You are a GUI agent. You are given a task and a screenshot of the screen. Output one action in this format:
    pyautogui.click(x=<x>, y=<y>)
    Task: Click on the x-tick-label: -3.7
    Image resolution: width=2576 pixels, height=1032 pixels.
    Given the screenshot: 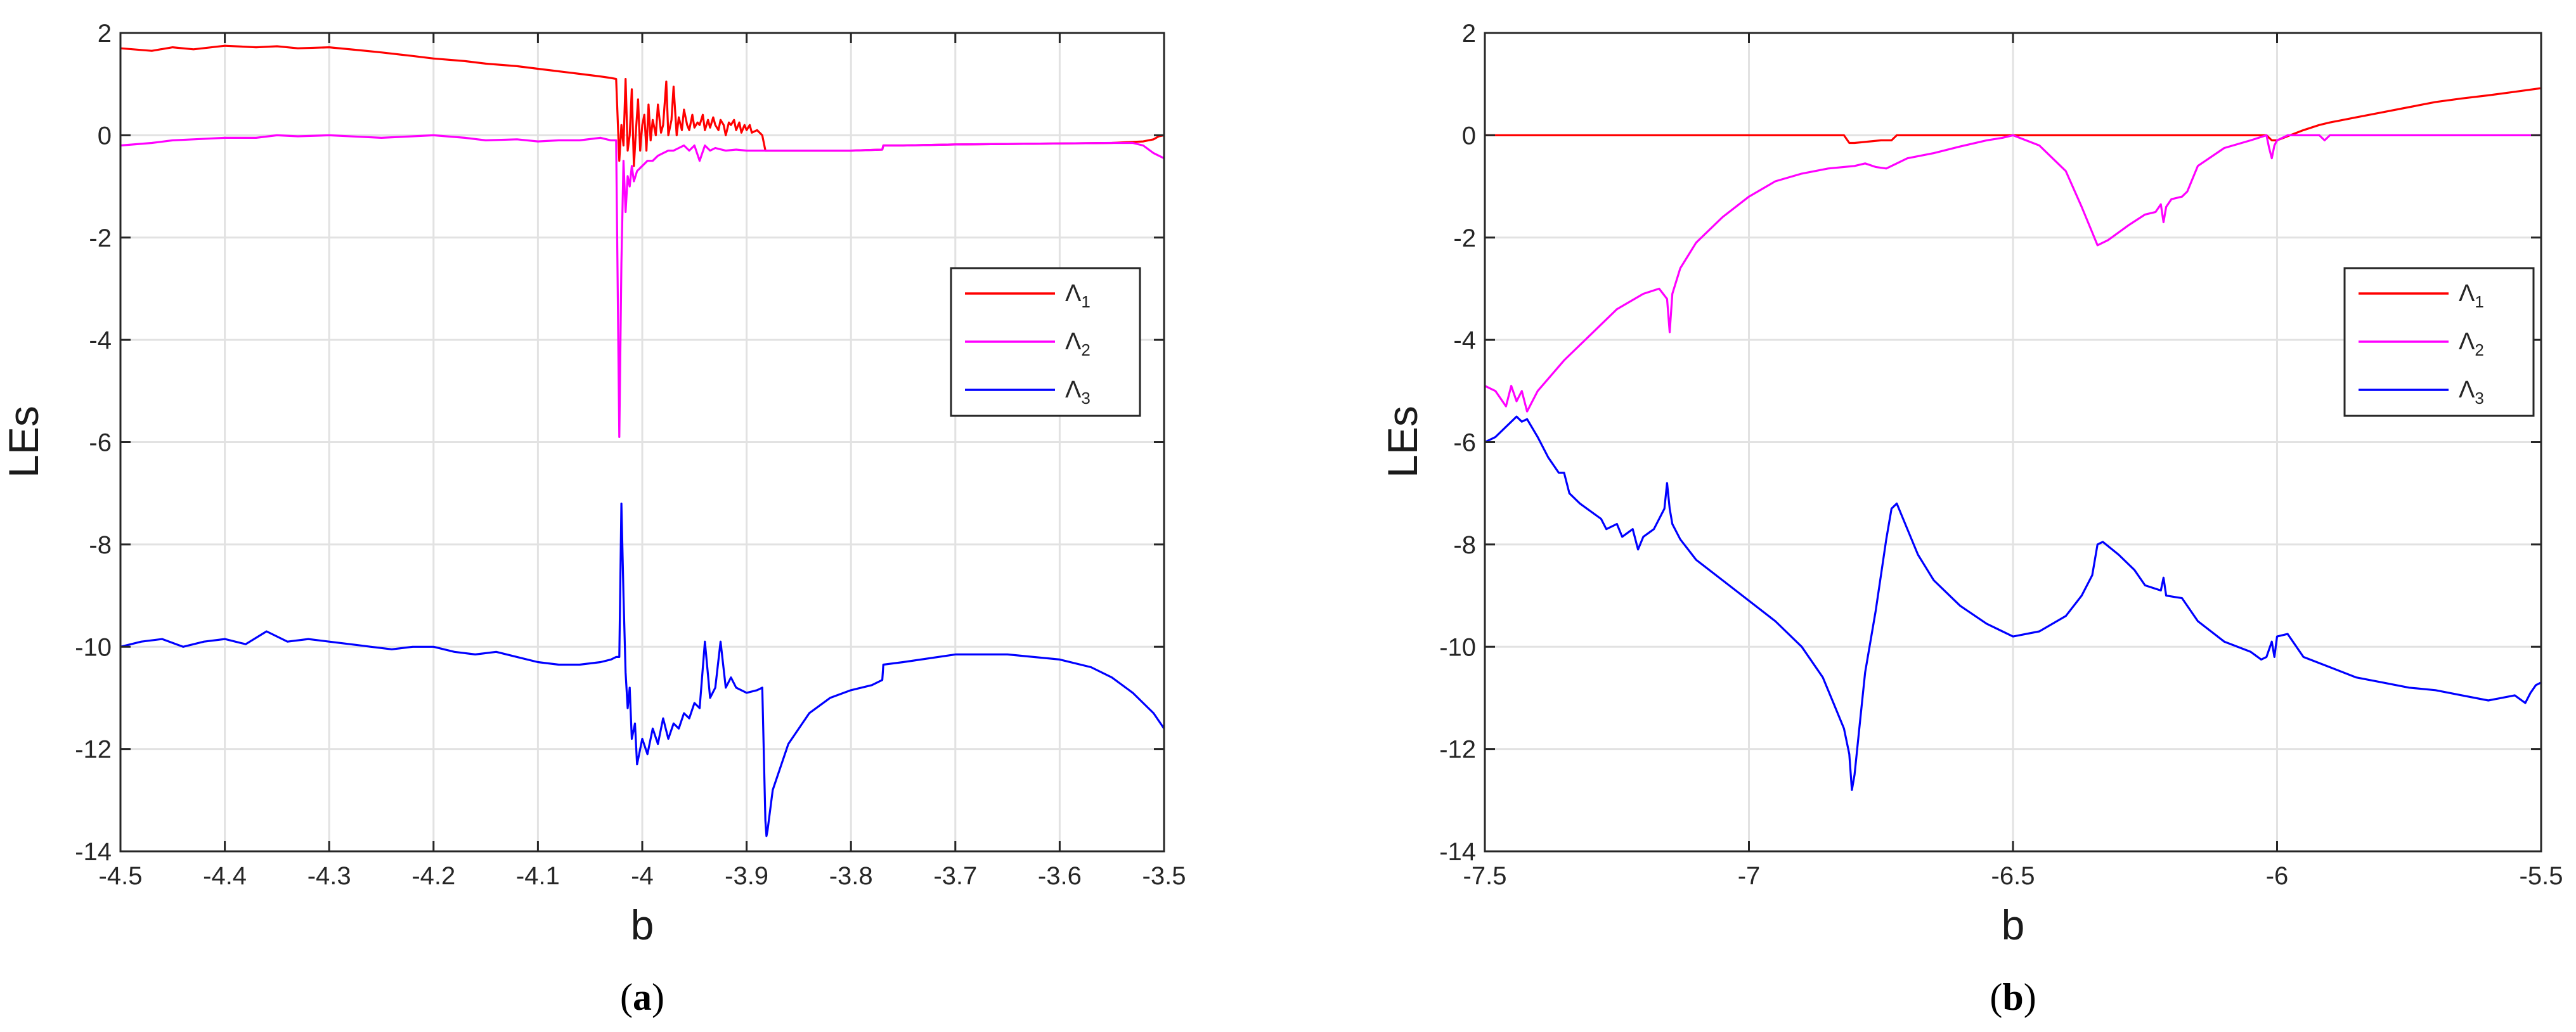 What is the action you would take?
    pyautogui.click(x=955, y=876)
    